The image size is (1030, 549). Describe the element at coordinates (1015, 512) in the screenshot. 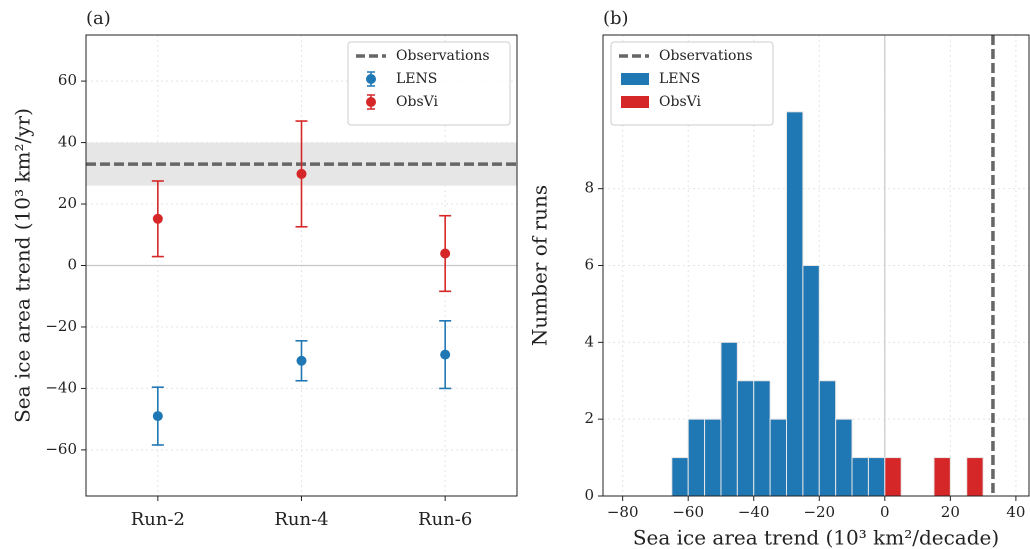

I see `x-tick-label: 40` at that location.